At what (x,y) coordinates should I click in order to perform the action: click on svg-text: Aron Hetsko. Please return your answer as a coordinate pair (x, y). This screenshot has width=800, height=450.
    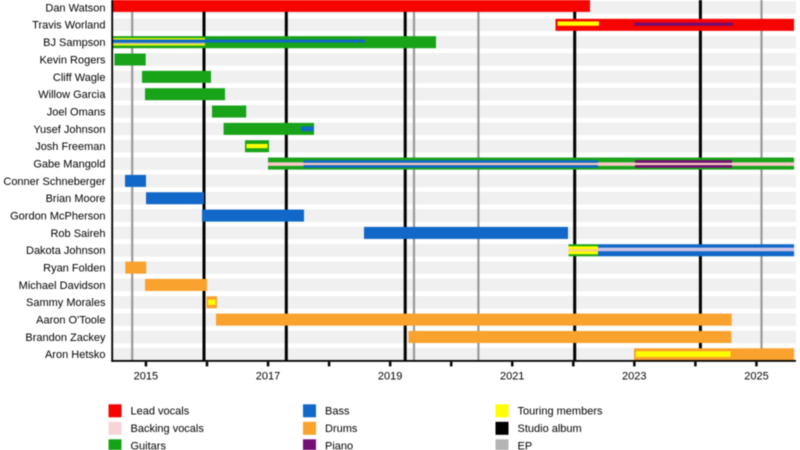
    Looking at the image, I should click on (75, 355).